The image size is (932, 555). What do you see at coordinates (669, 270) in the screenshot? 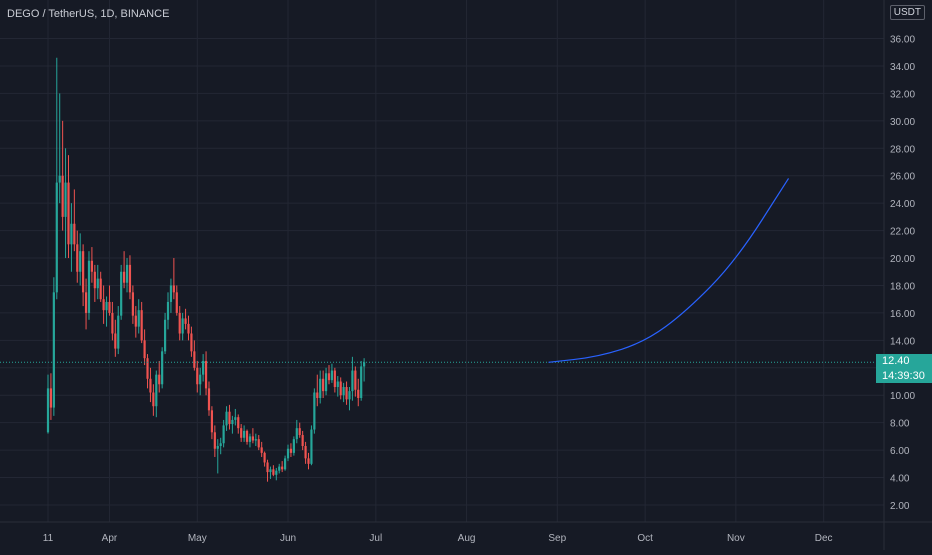
I see `projection-curve` at bounding box center [669, 270].